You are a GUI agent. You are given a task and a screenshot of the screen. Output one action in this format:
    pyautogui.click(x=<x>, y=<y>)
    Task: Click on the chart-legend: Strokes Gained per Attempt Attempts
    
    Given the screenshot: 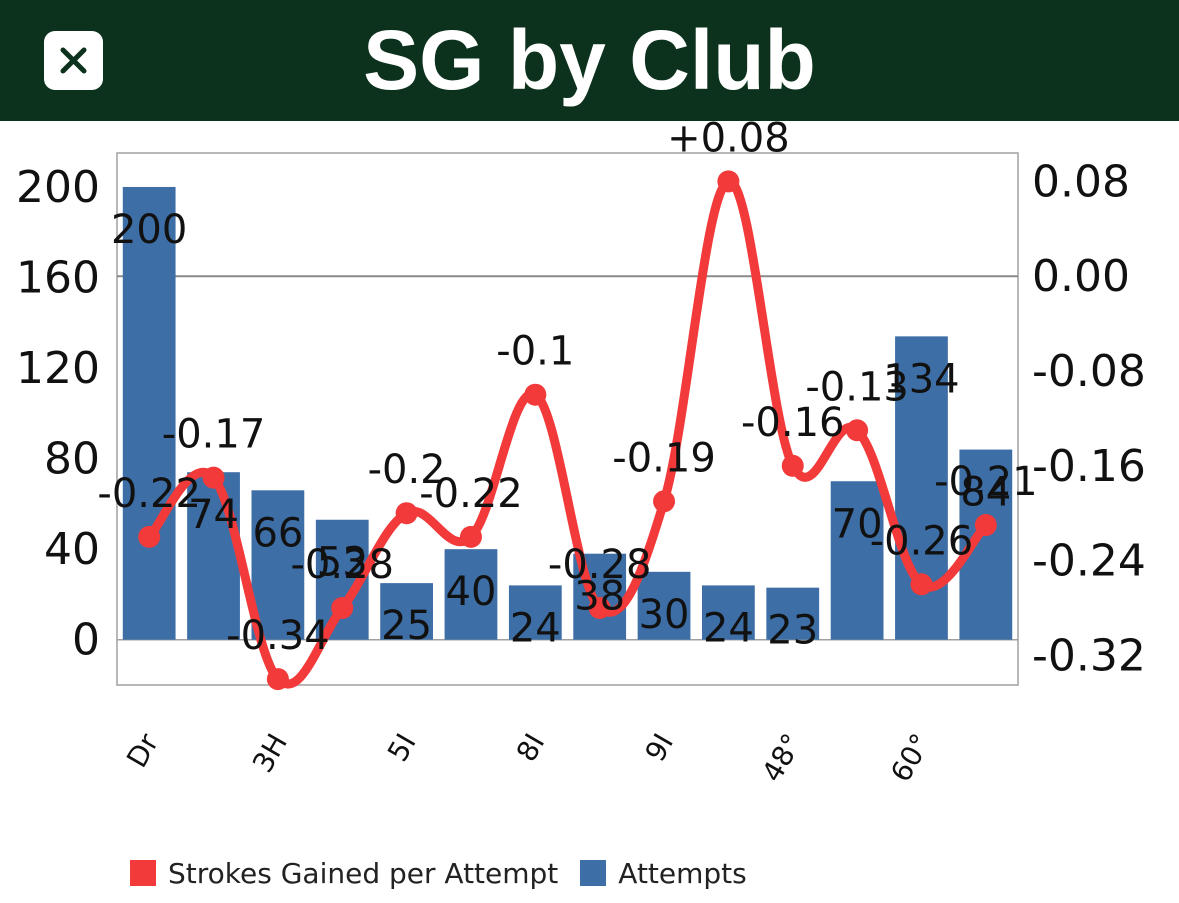 What is the action you would take?
    pyautogui.click(x=449, y=873)
    